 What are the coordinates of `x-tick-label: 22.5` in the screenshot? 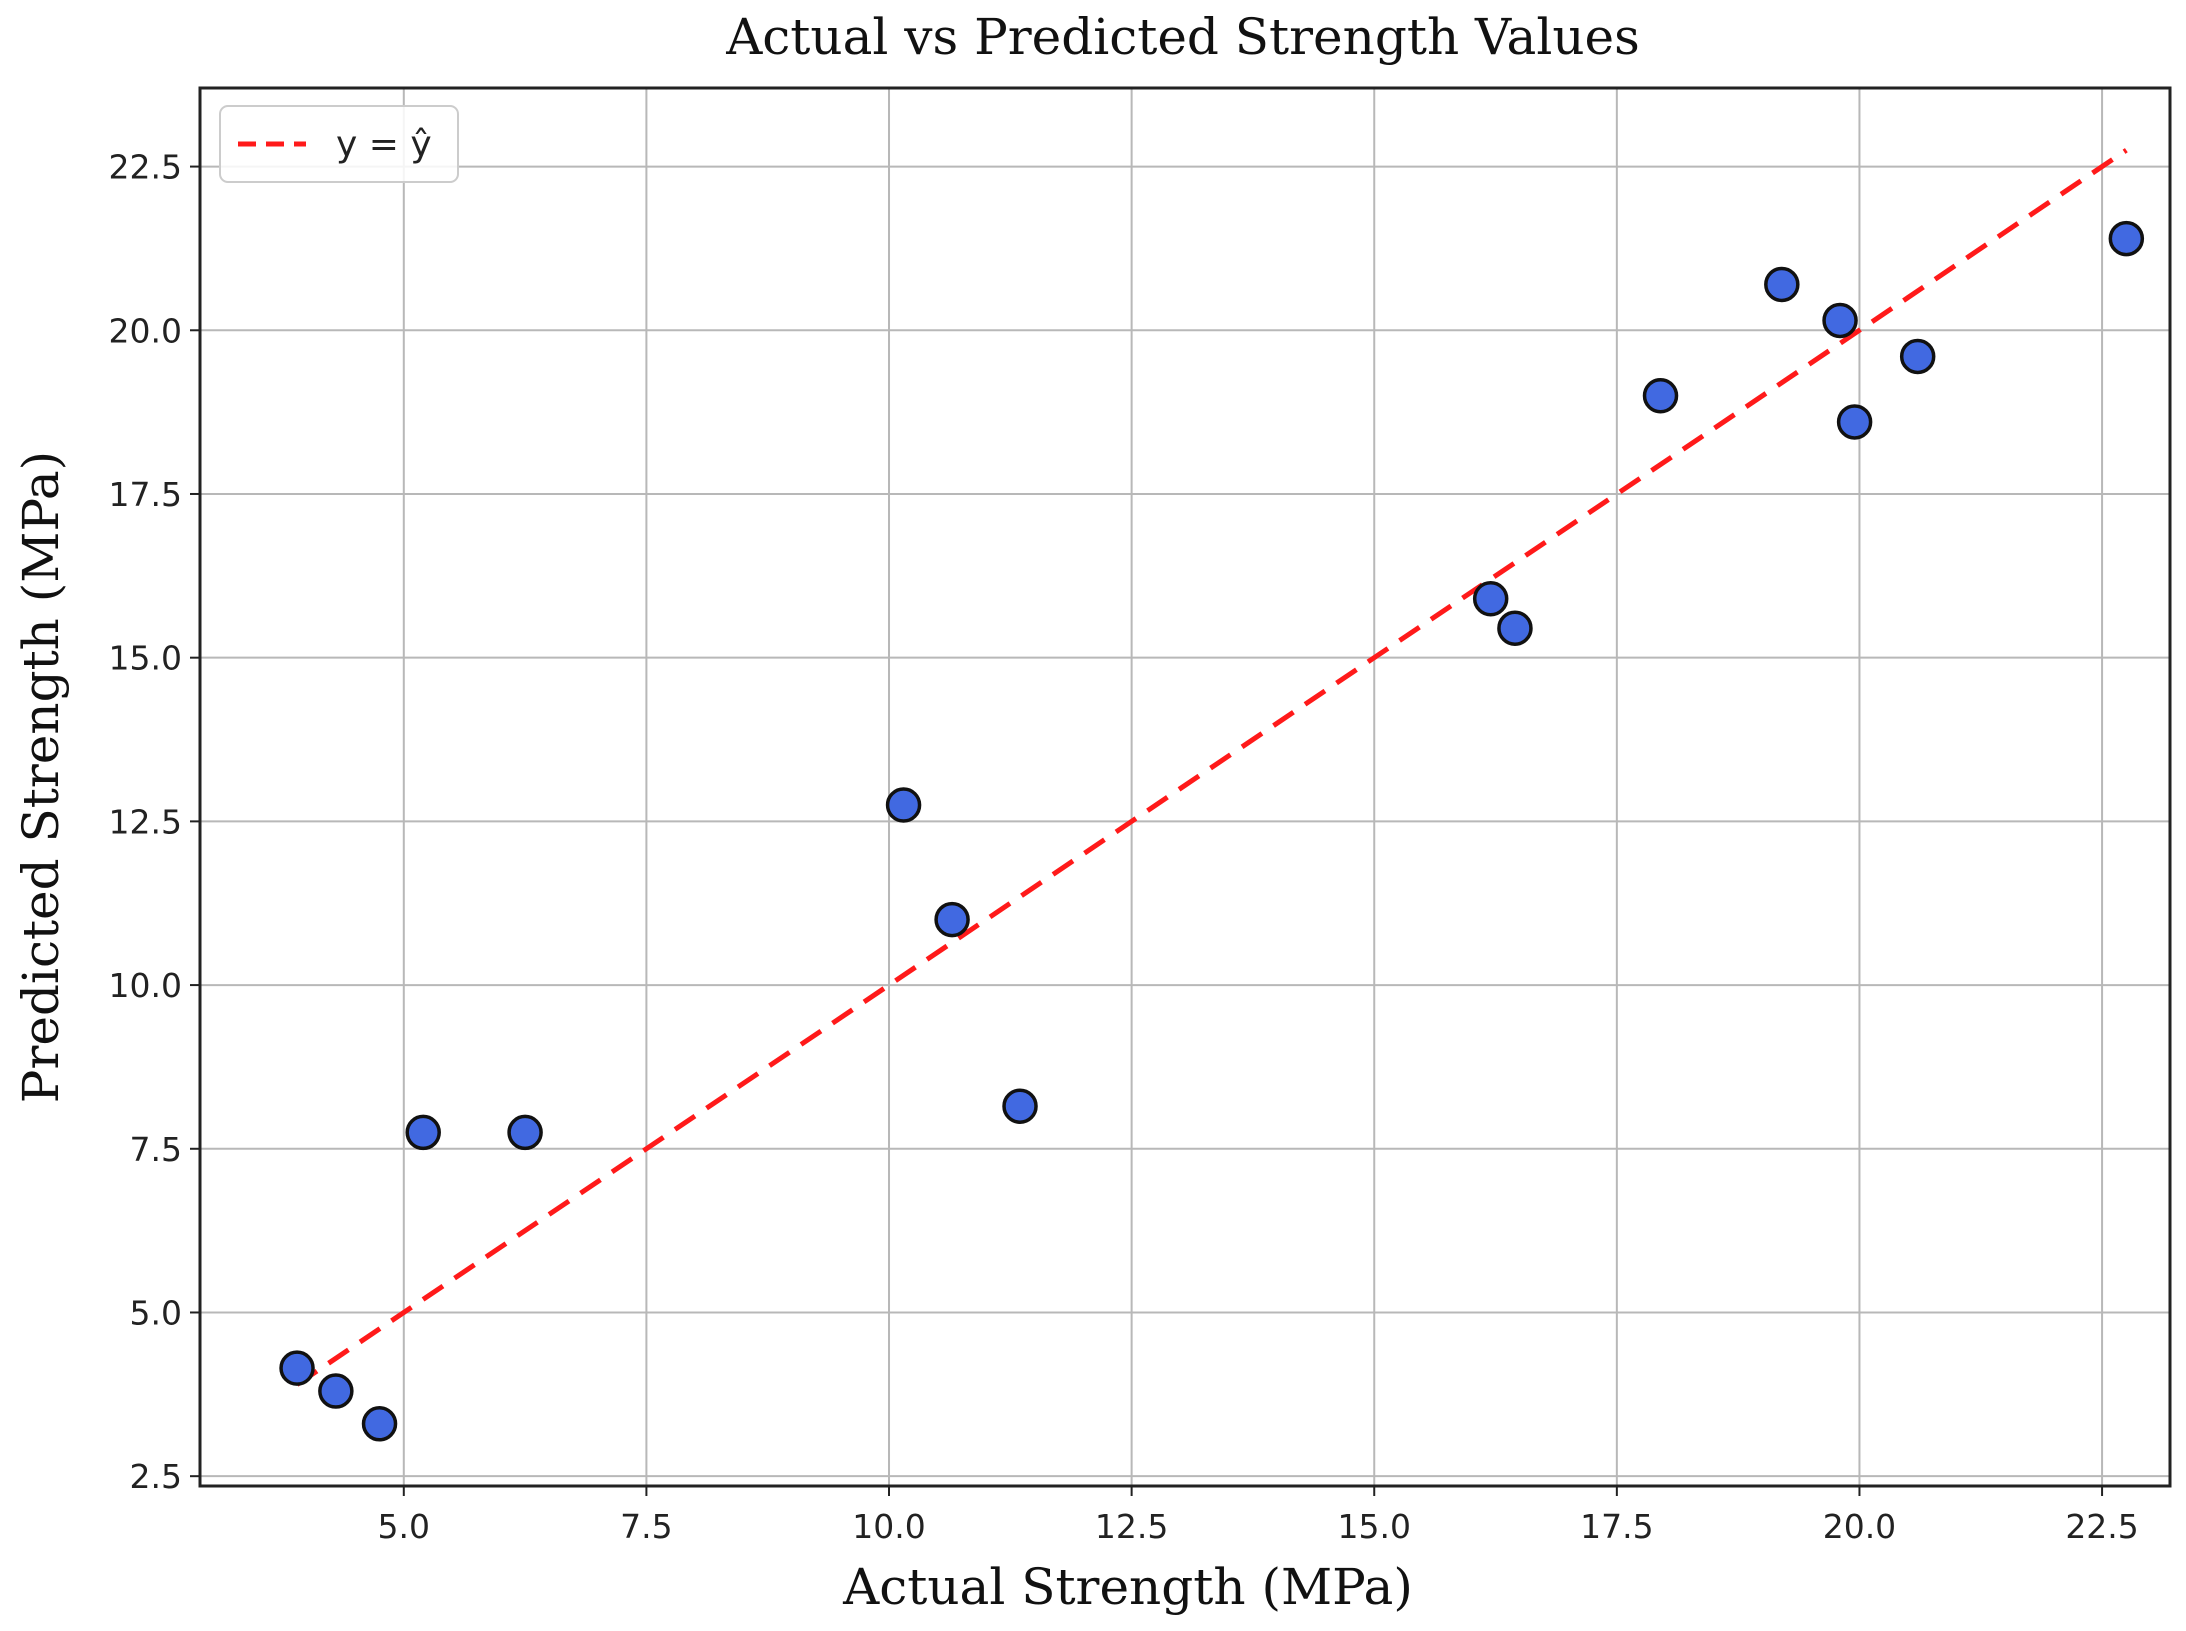 It's located at (2101, 1526).